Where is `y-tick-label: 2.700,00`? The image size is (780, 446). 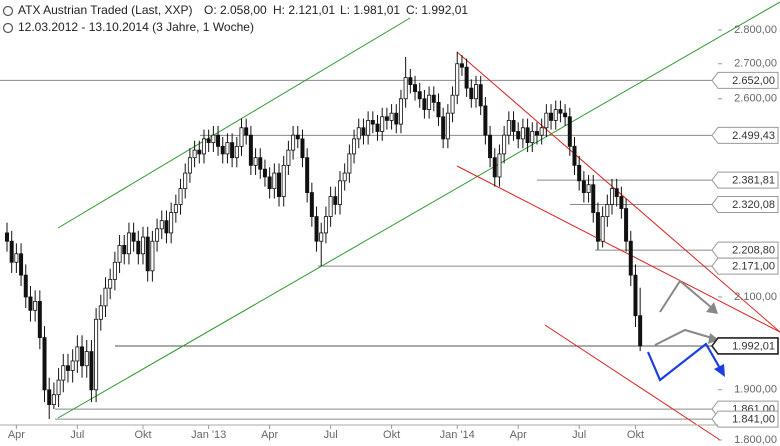
y-tick-label: 2.700,00 is located at coordinates (755, 64).